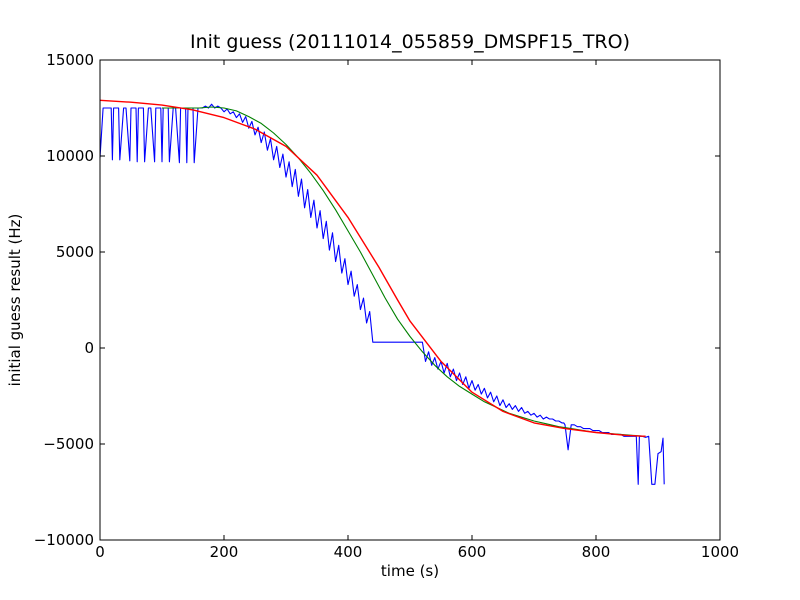 The width and height of the screenshot is (800, 600). Describe the element at coordinates (70, 156) in the screenshot. I see `y-tick-label: 10000` at that location.